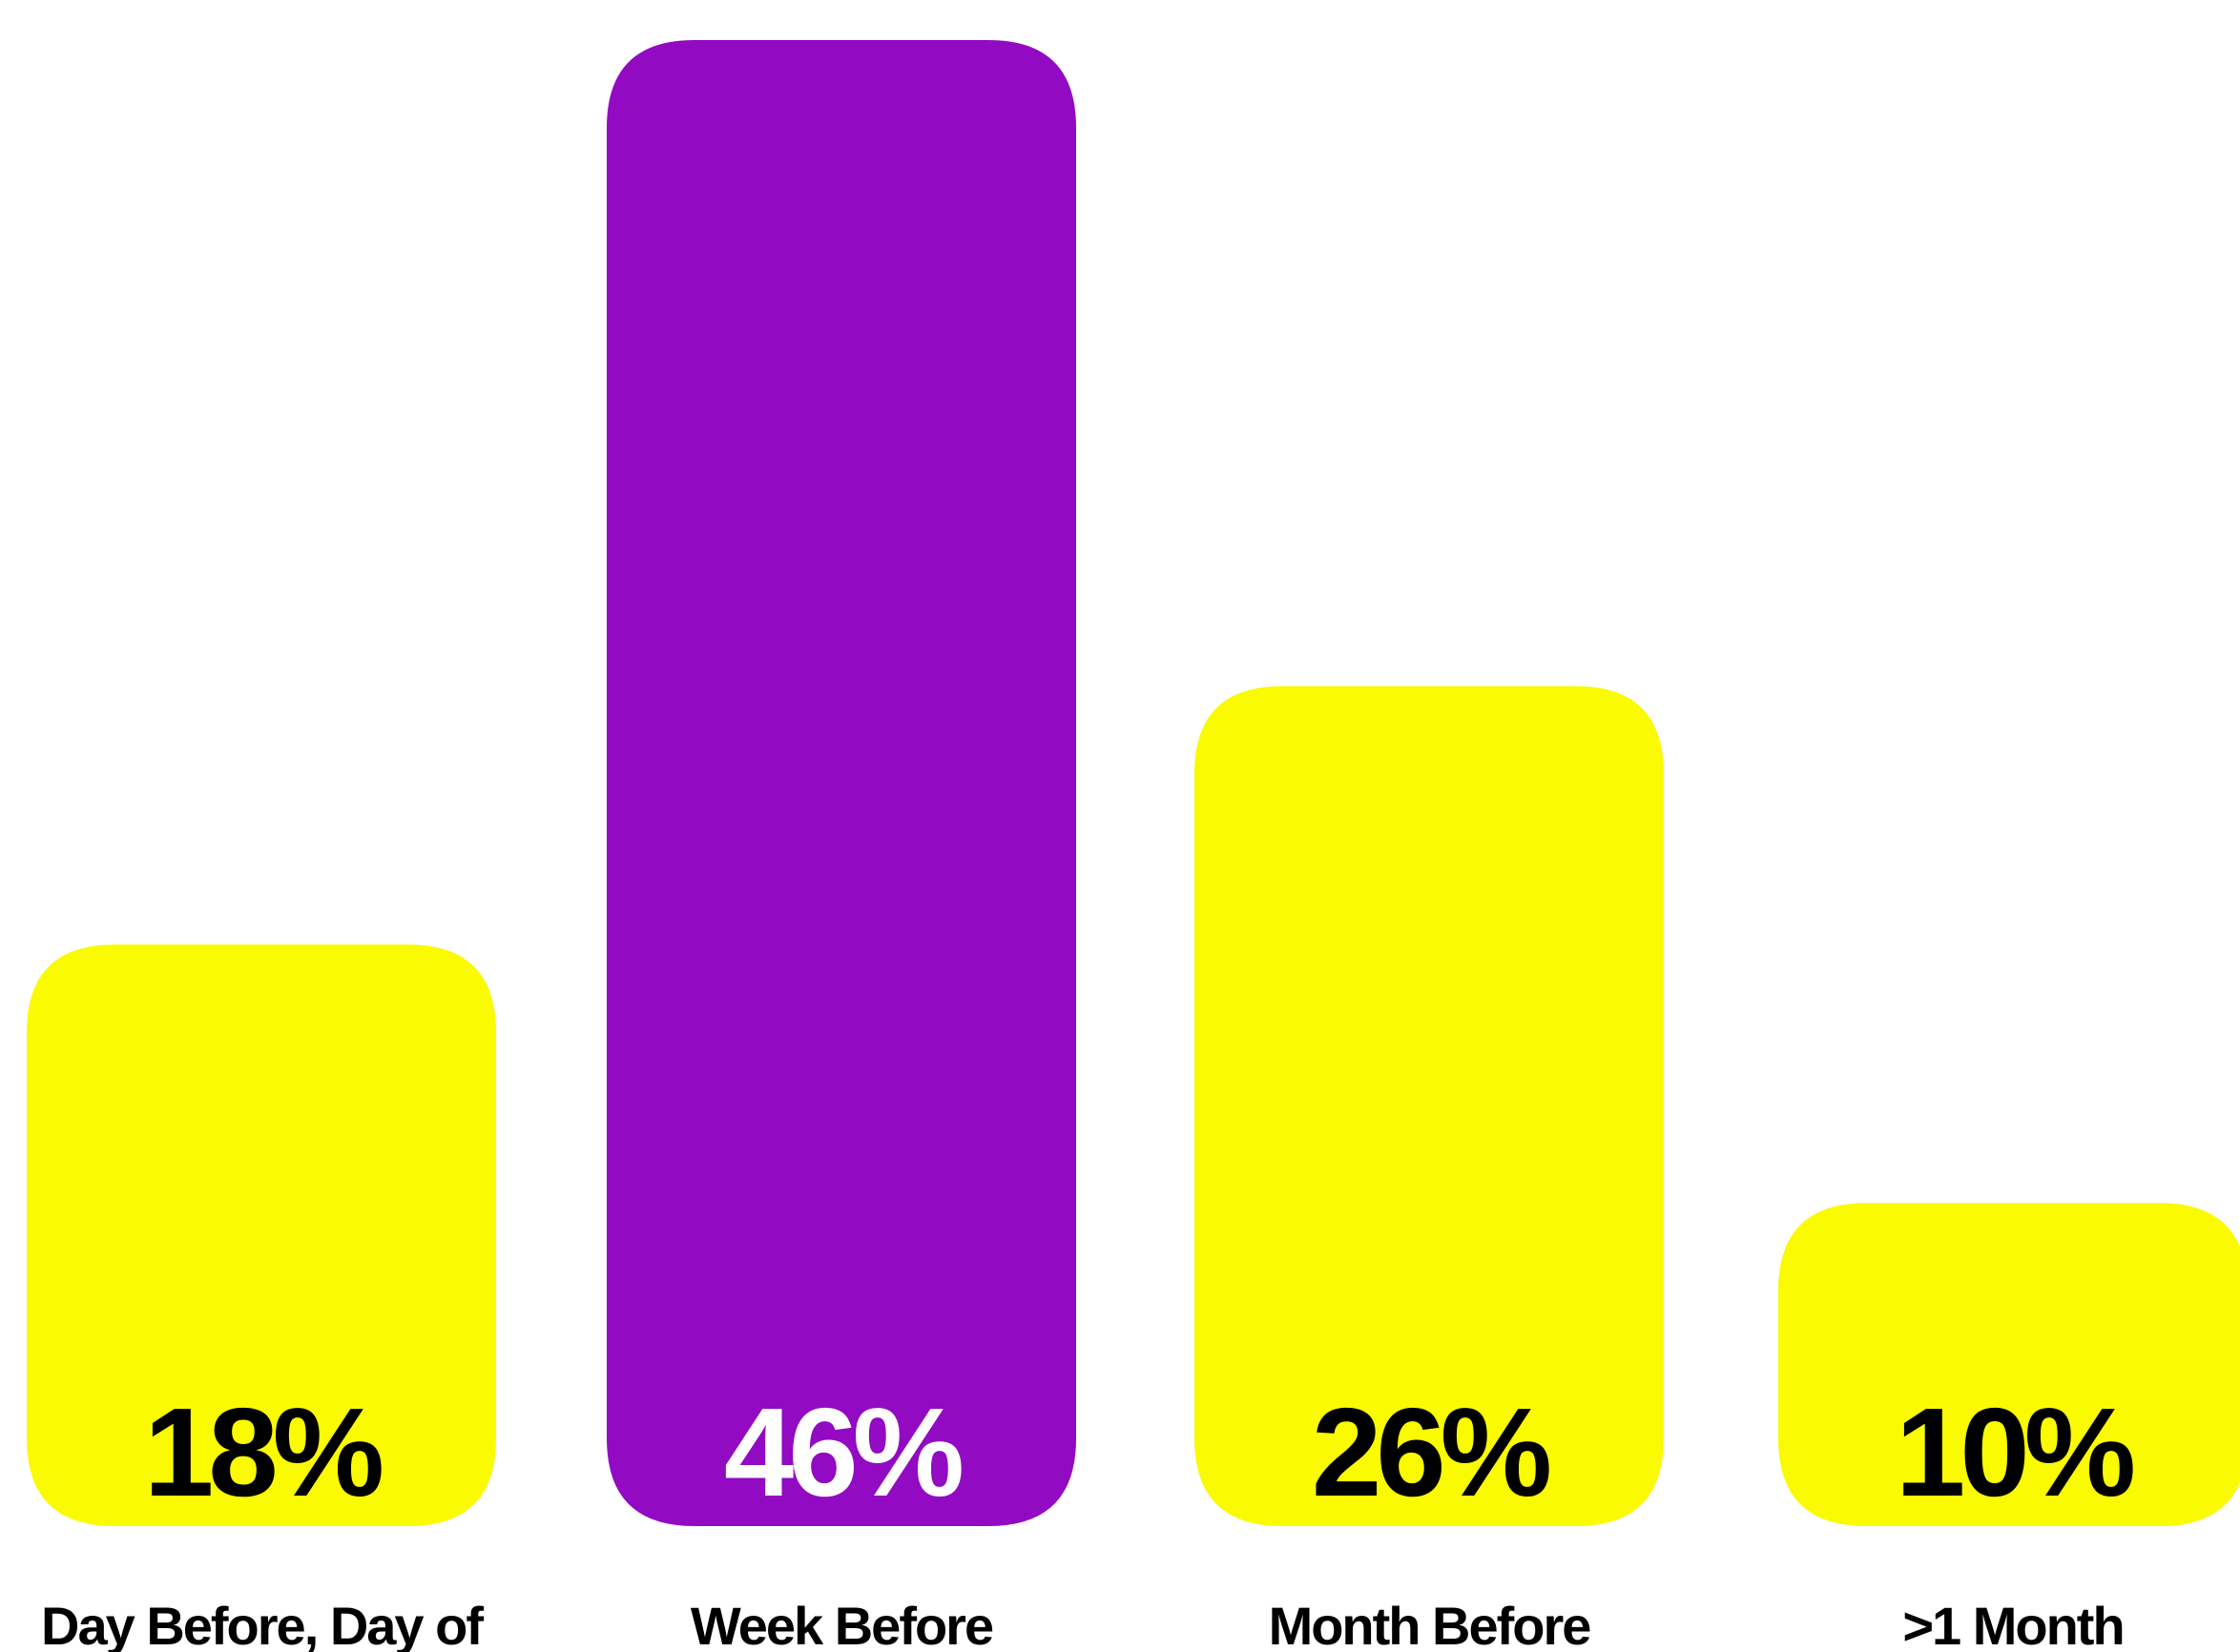 Image resolution: width=2240 pixels, height=1652 pixels. Describe the element at coordinates (1141, 1452) in the screenshot. I see `value-labels: 18% 46% 26% 10%` at that location.